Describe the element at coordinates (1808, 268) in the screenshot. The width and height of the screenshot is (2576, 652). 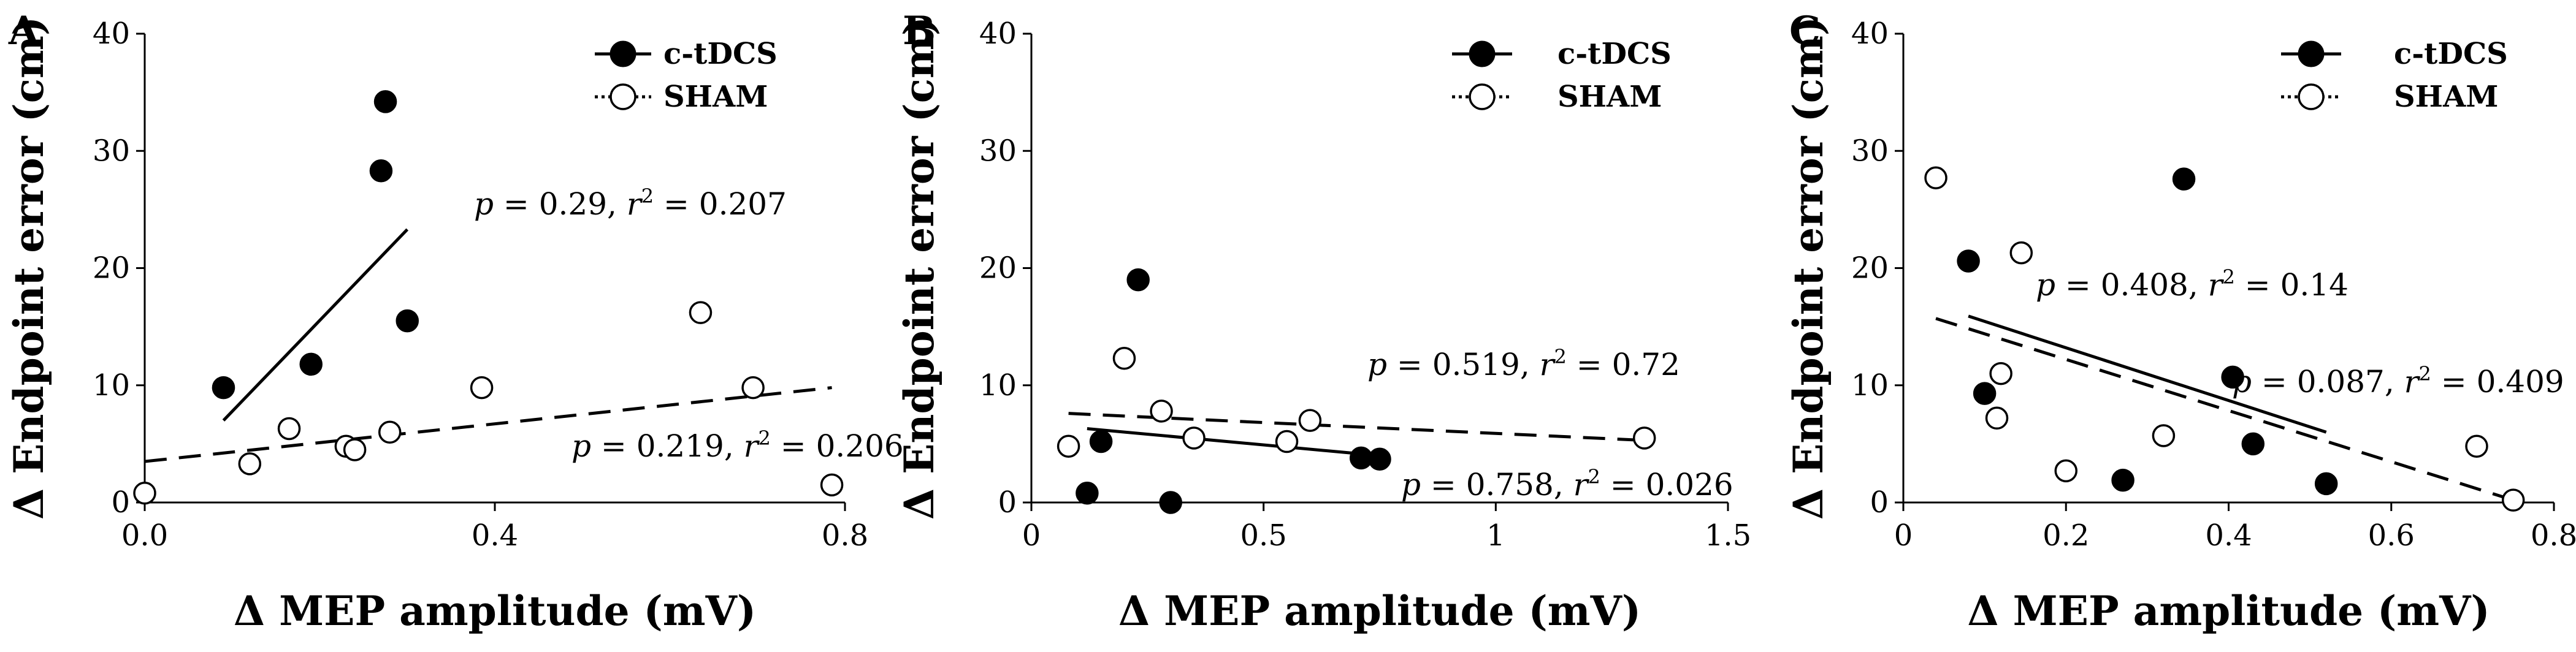
I see `y-axis-label-c: Δ Endpoint error (cm)` at that location.